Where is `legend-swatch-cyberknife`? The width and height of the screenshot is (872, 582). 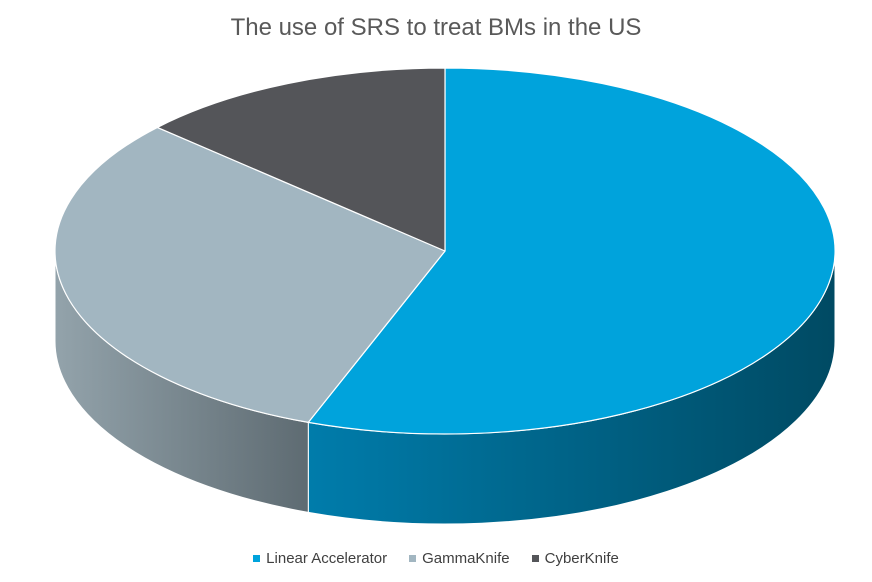
legend-swatch-cyberknife is located at coordinates (535, 558).